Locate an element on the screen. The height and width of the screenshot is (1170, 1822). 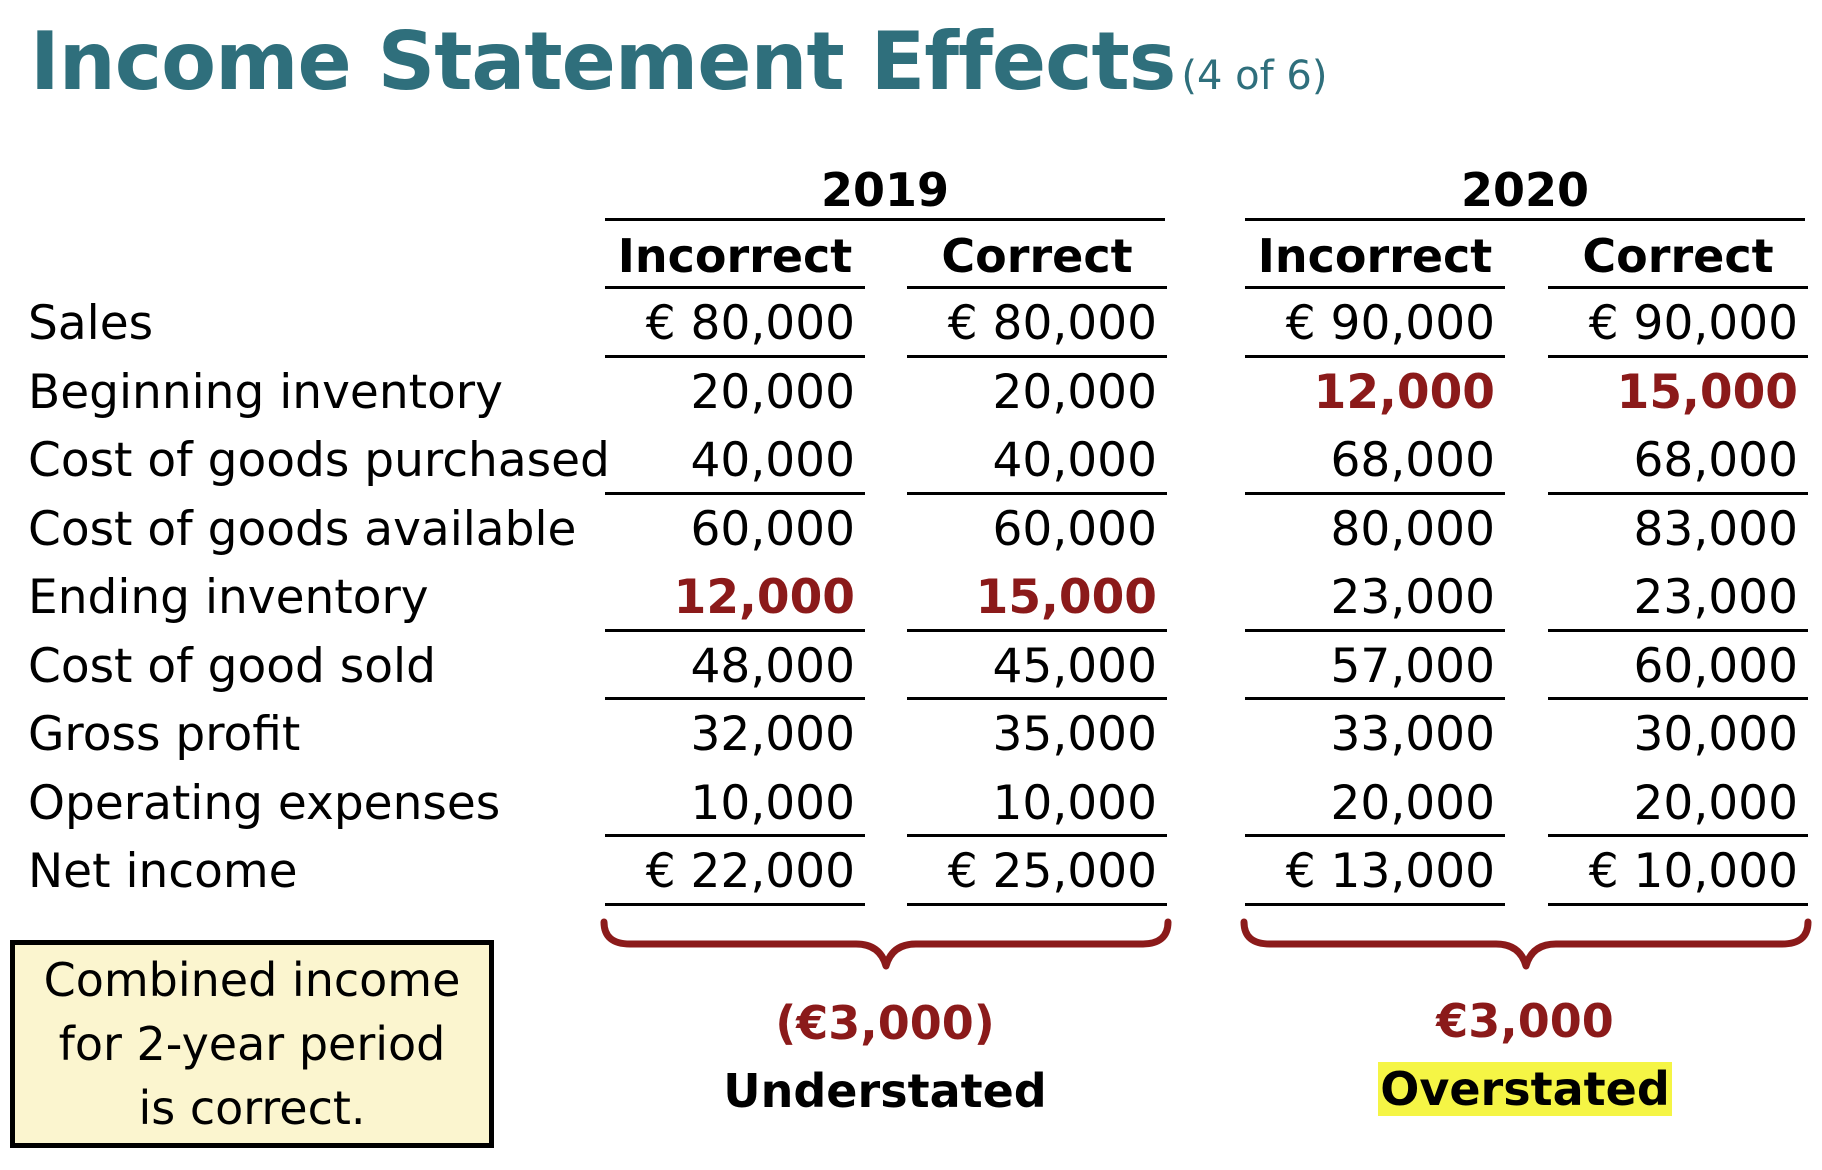
row-label: Sales is located at coordinates (91, 323).